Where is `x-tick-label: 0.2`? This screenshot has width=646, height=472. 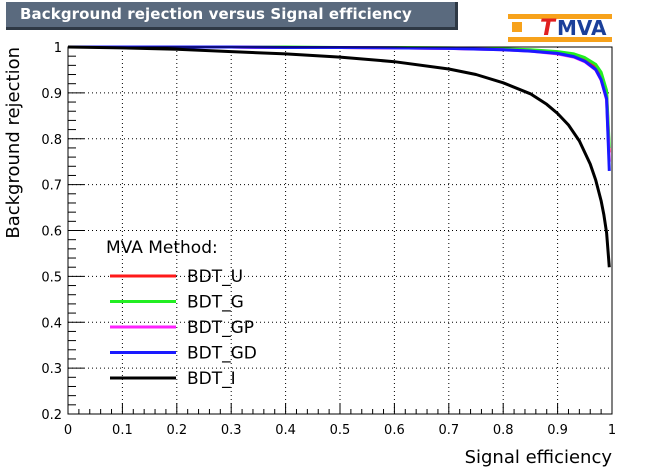
x-tick-label: 0.2 is located at coordinates (176, 430).